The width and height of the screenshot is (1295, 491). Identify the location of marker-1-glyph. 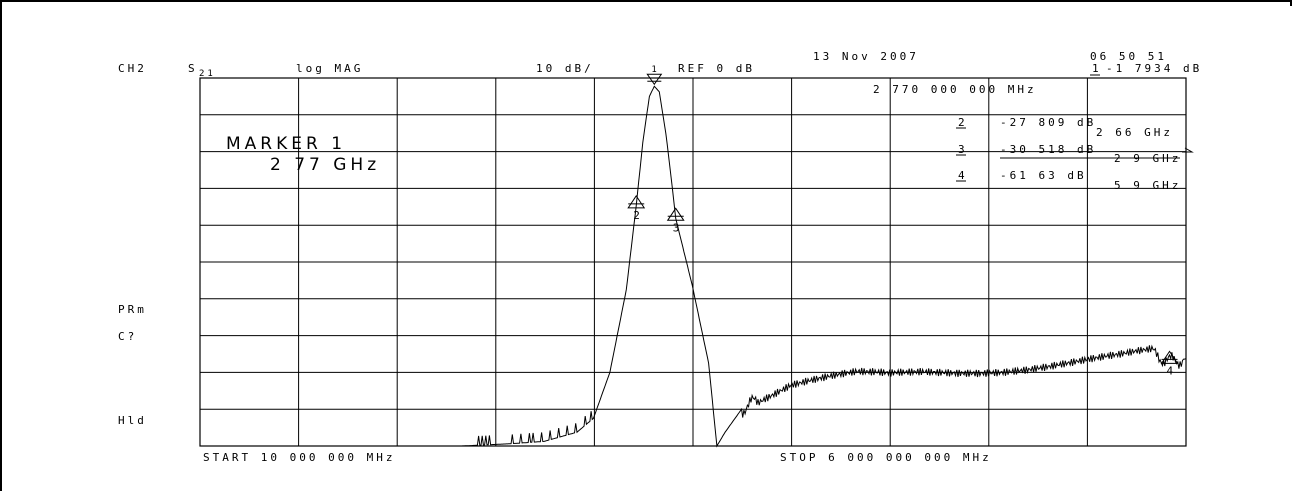
(654, 79).